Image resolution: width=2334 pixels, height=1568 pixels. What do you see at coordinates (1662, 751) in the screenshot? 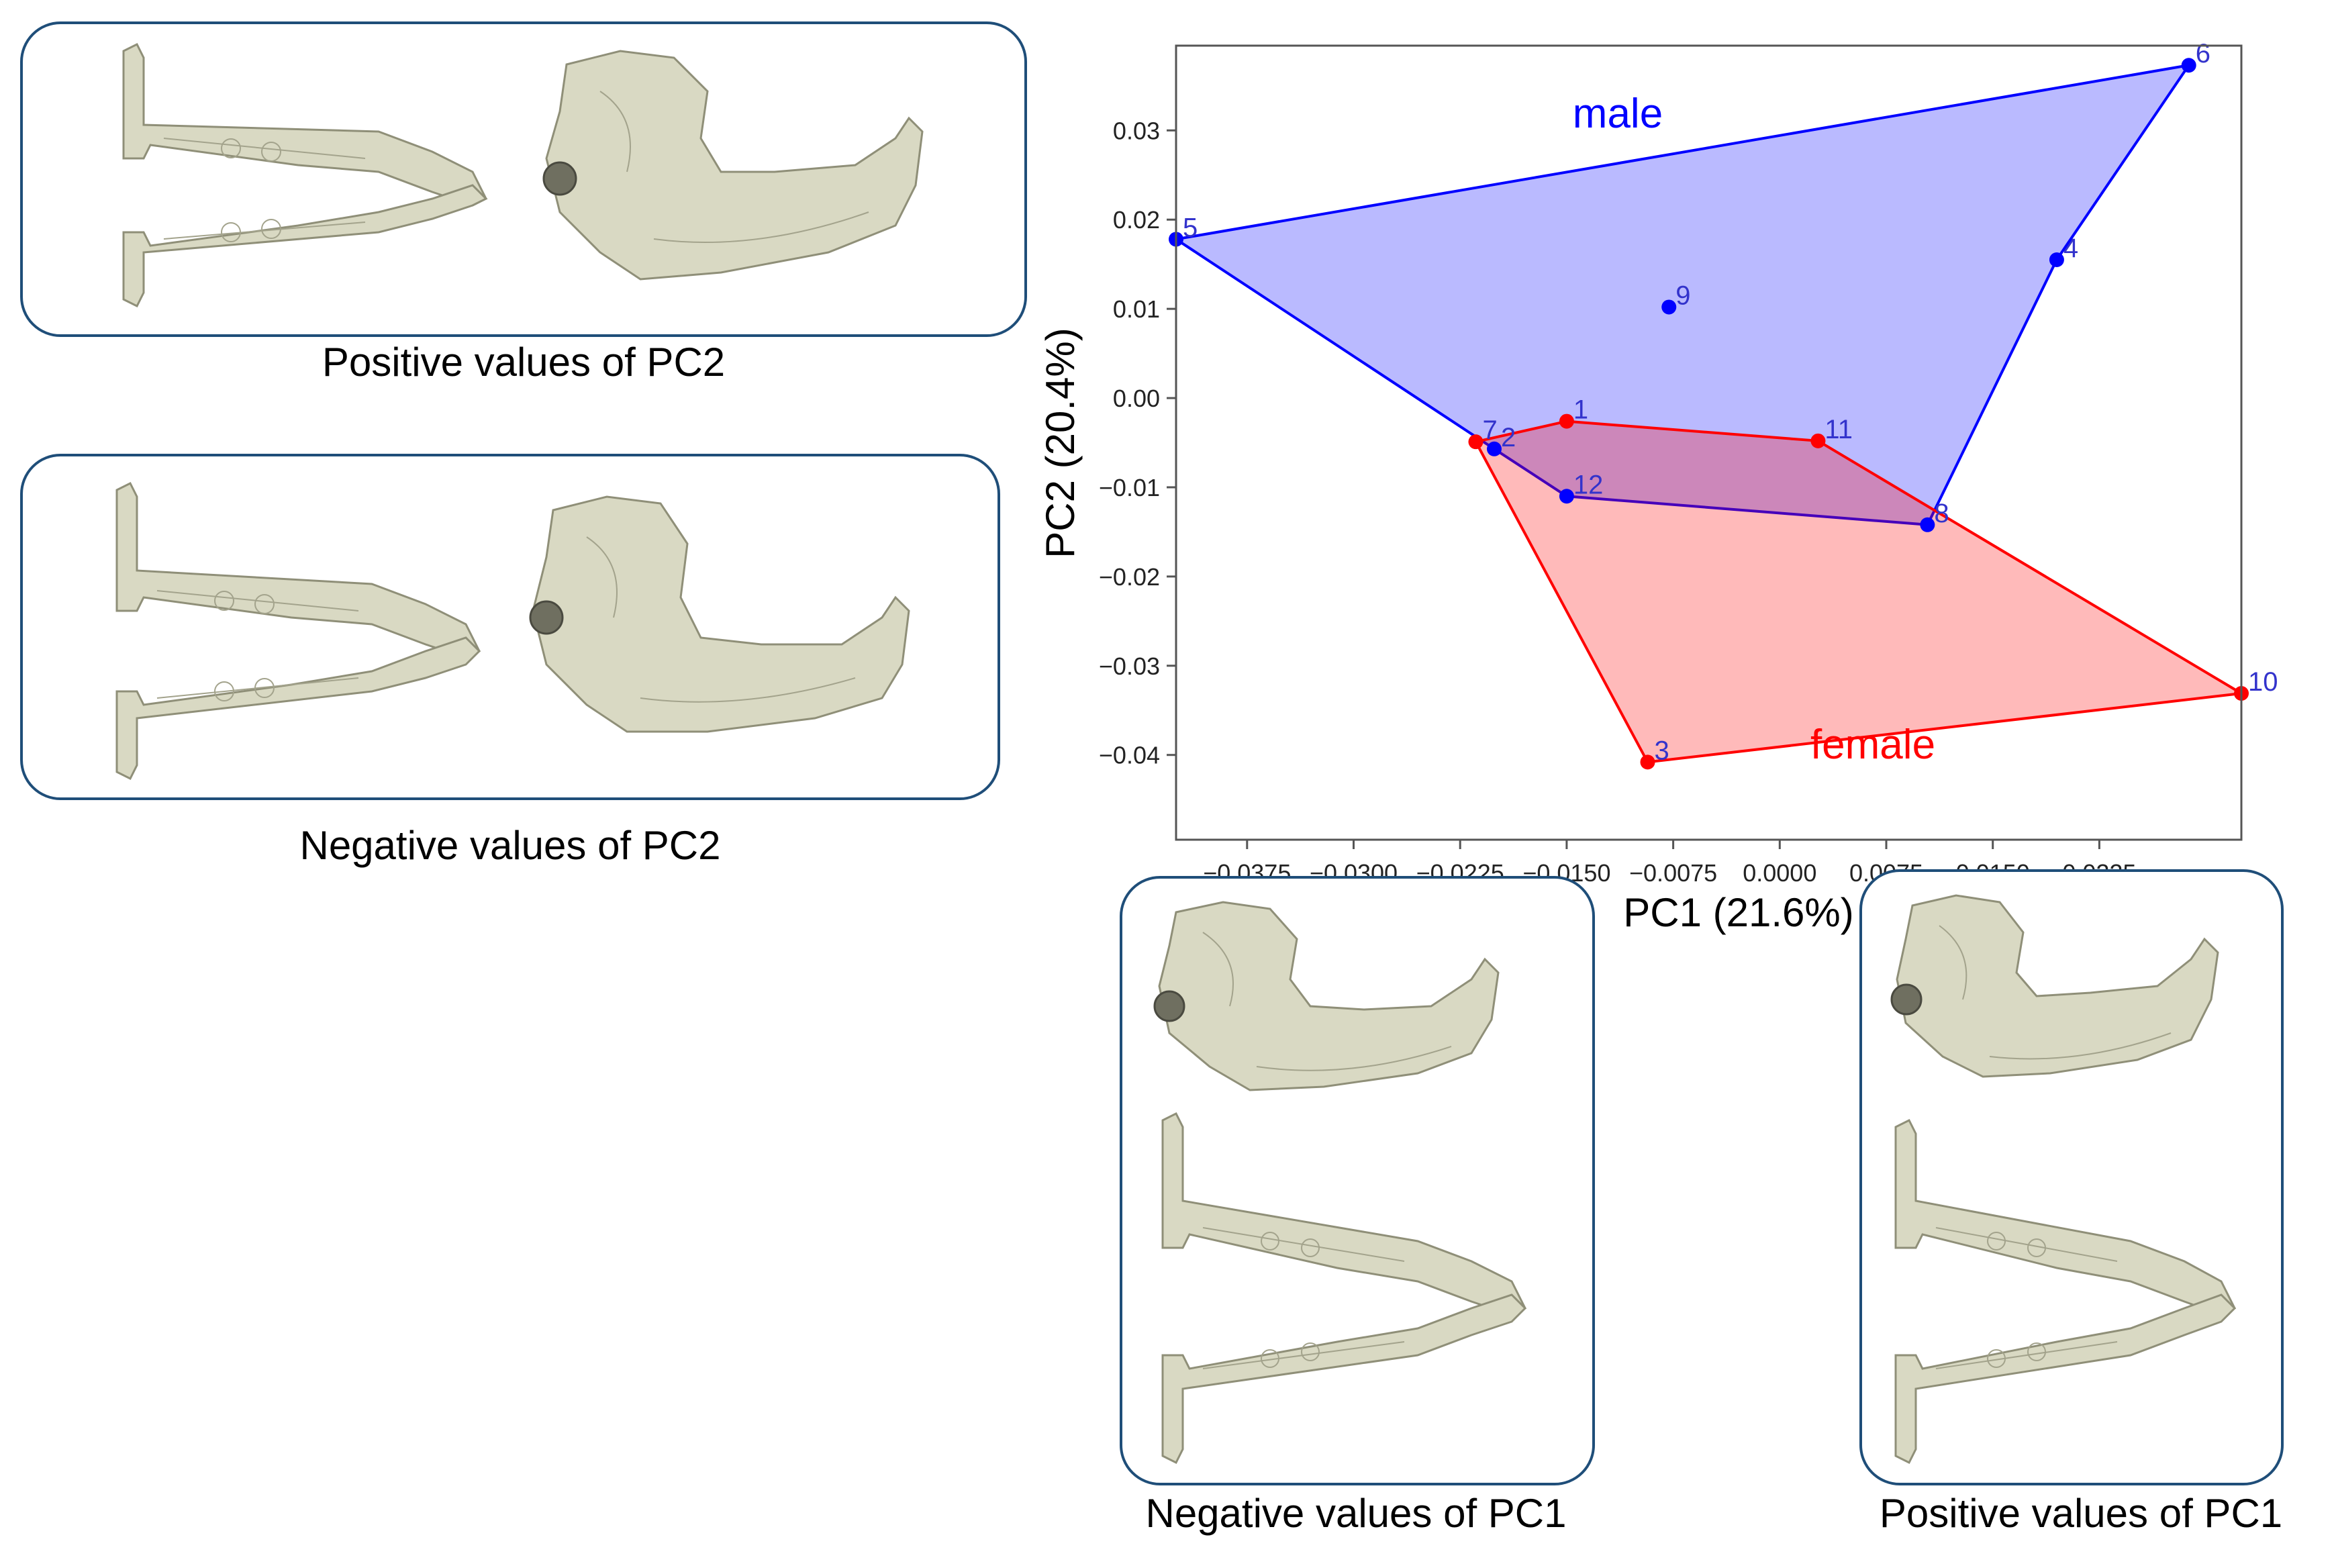
I see `point-label-3: 3` at bounding box center [1662, 751].